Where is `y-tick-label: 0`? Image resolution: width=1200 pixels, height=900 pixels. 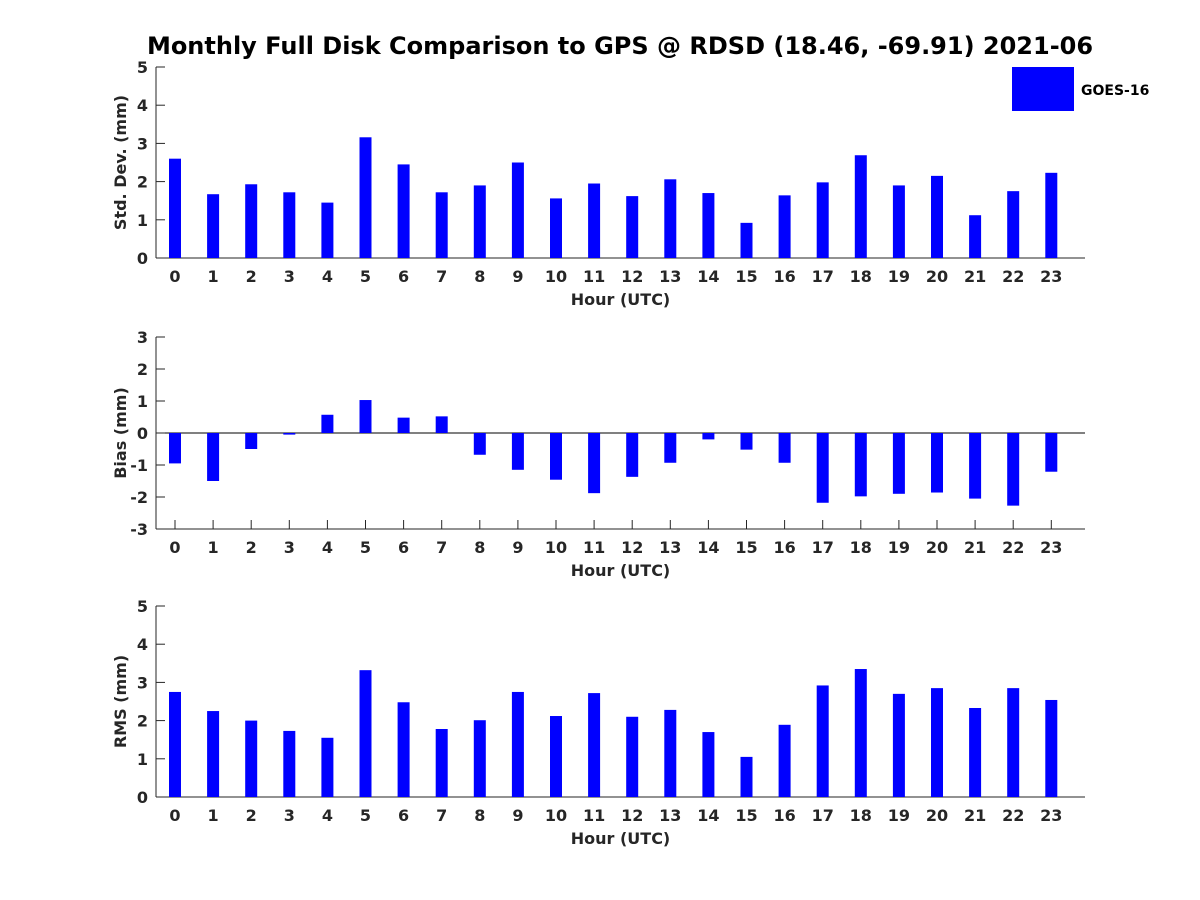 y-tick-label: 0 is located at coordinates (142, 797).